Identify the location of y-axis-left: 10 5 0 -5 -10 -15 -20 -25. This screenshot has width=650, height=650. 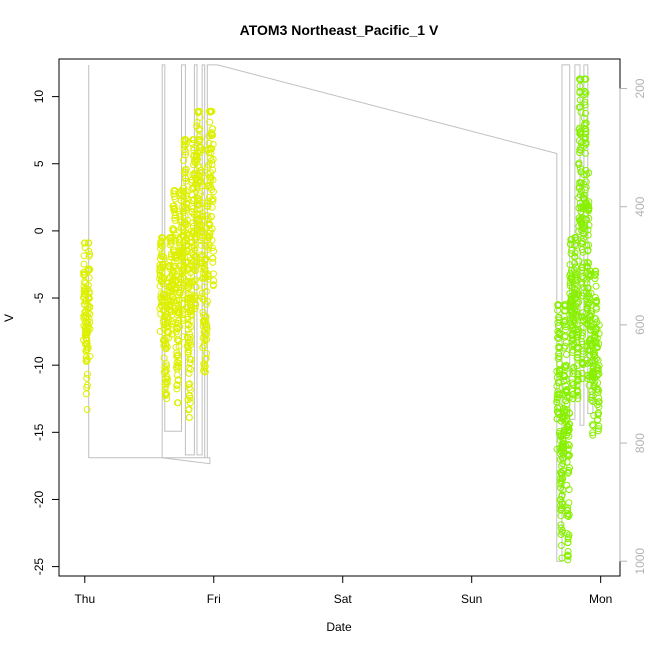
(46, 333).